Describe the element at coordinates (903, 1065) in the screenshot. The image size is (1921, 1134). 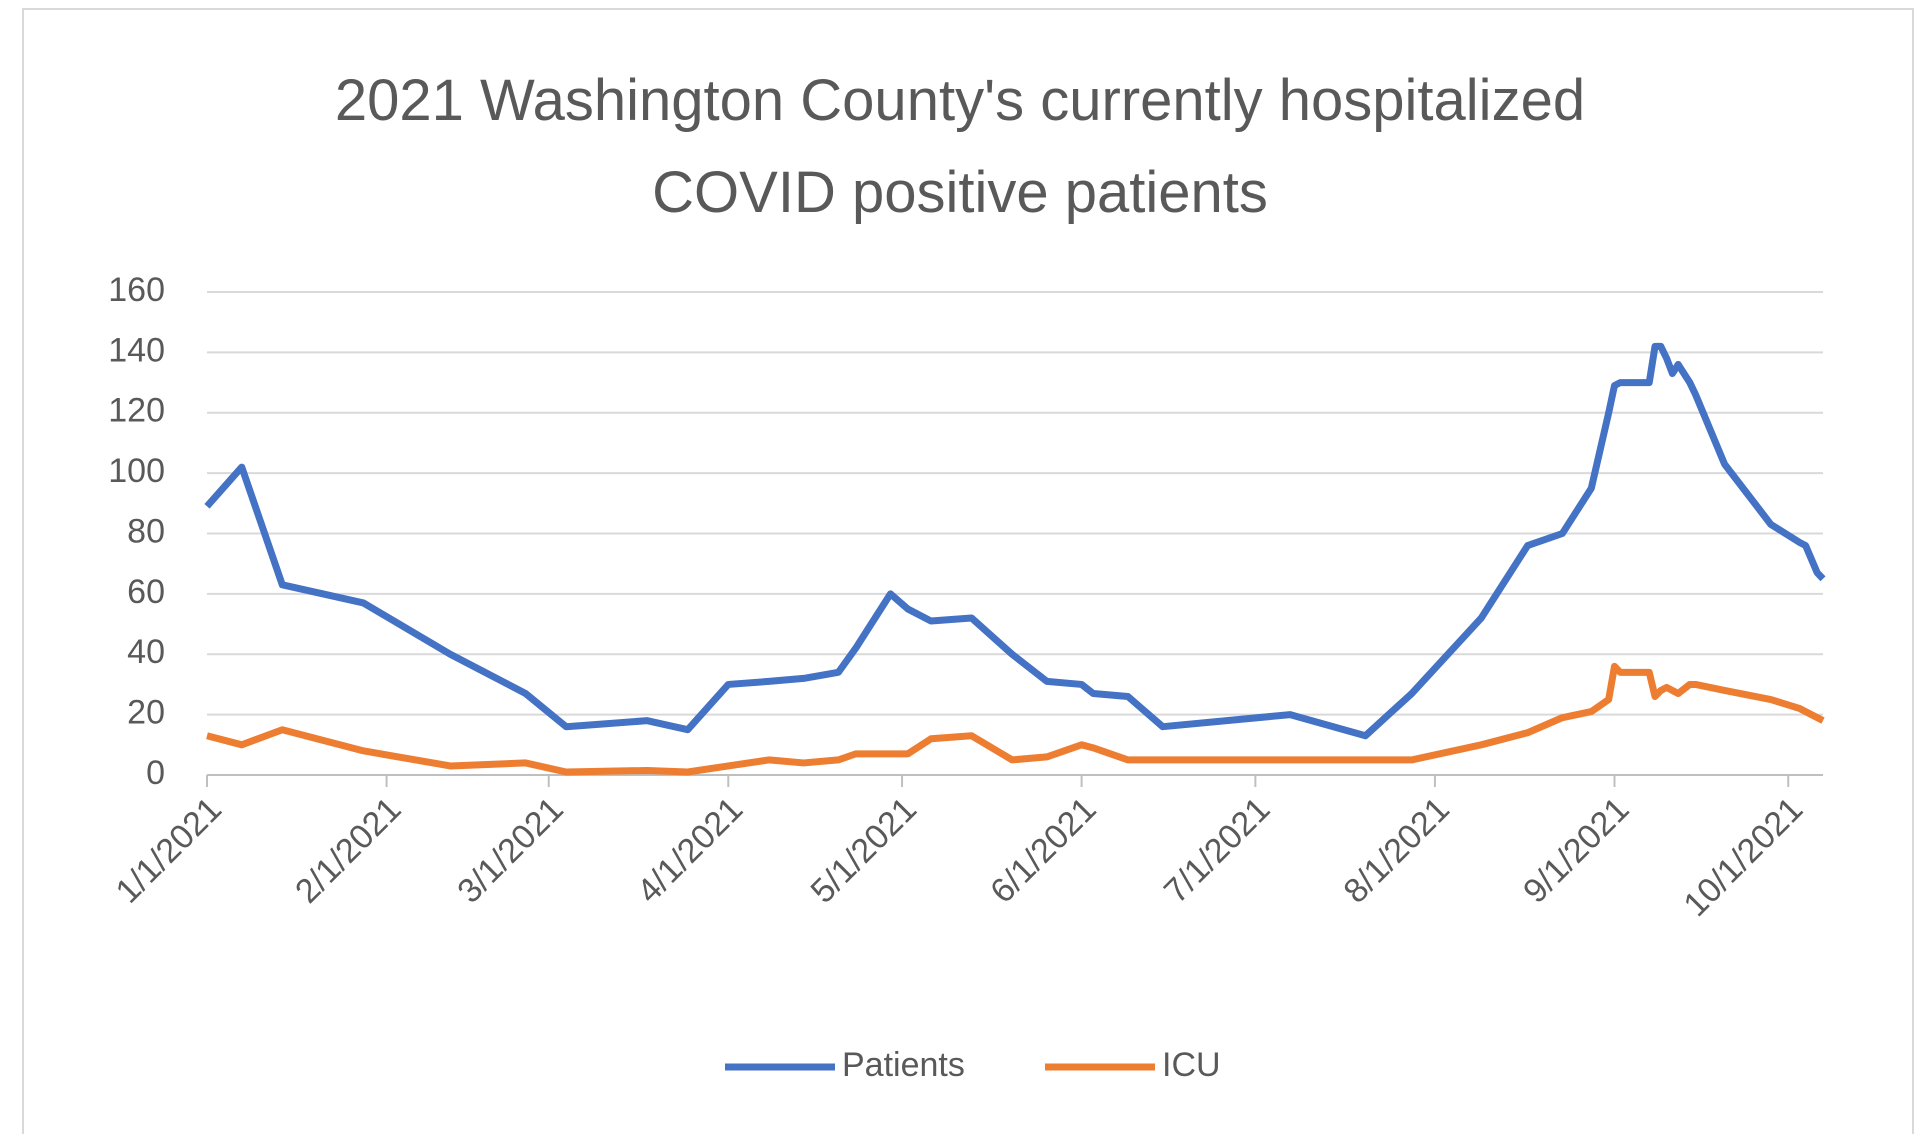
I see `legend-label: Patients` at that location.